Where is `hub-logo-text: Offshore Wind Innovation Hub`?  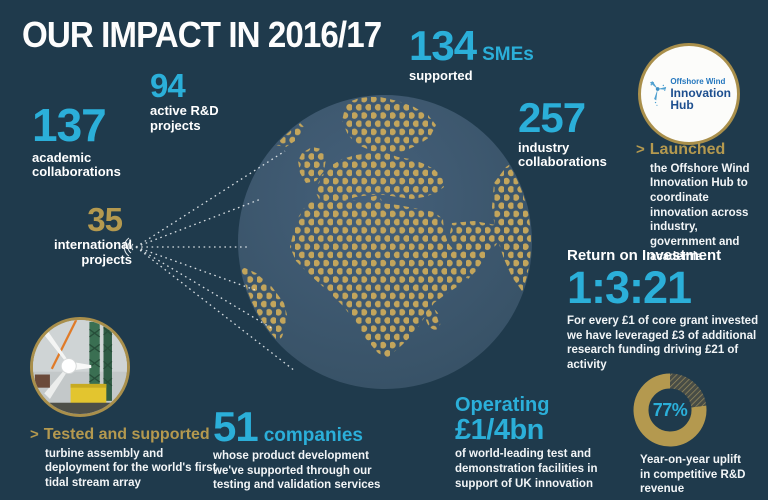
hub-logo-text: Offshore Wind Innovation Hub is located at coordinates (700, 94).